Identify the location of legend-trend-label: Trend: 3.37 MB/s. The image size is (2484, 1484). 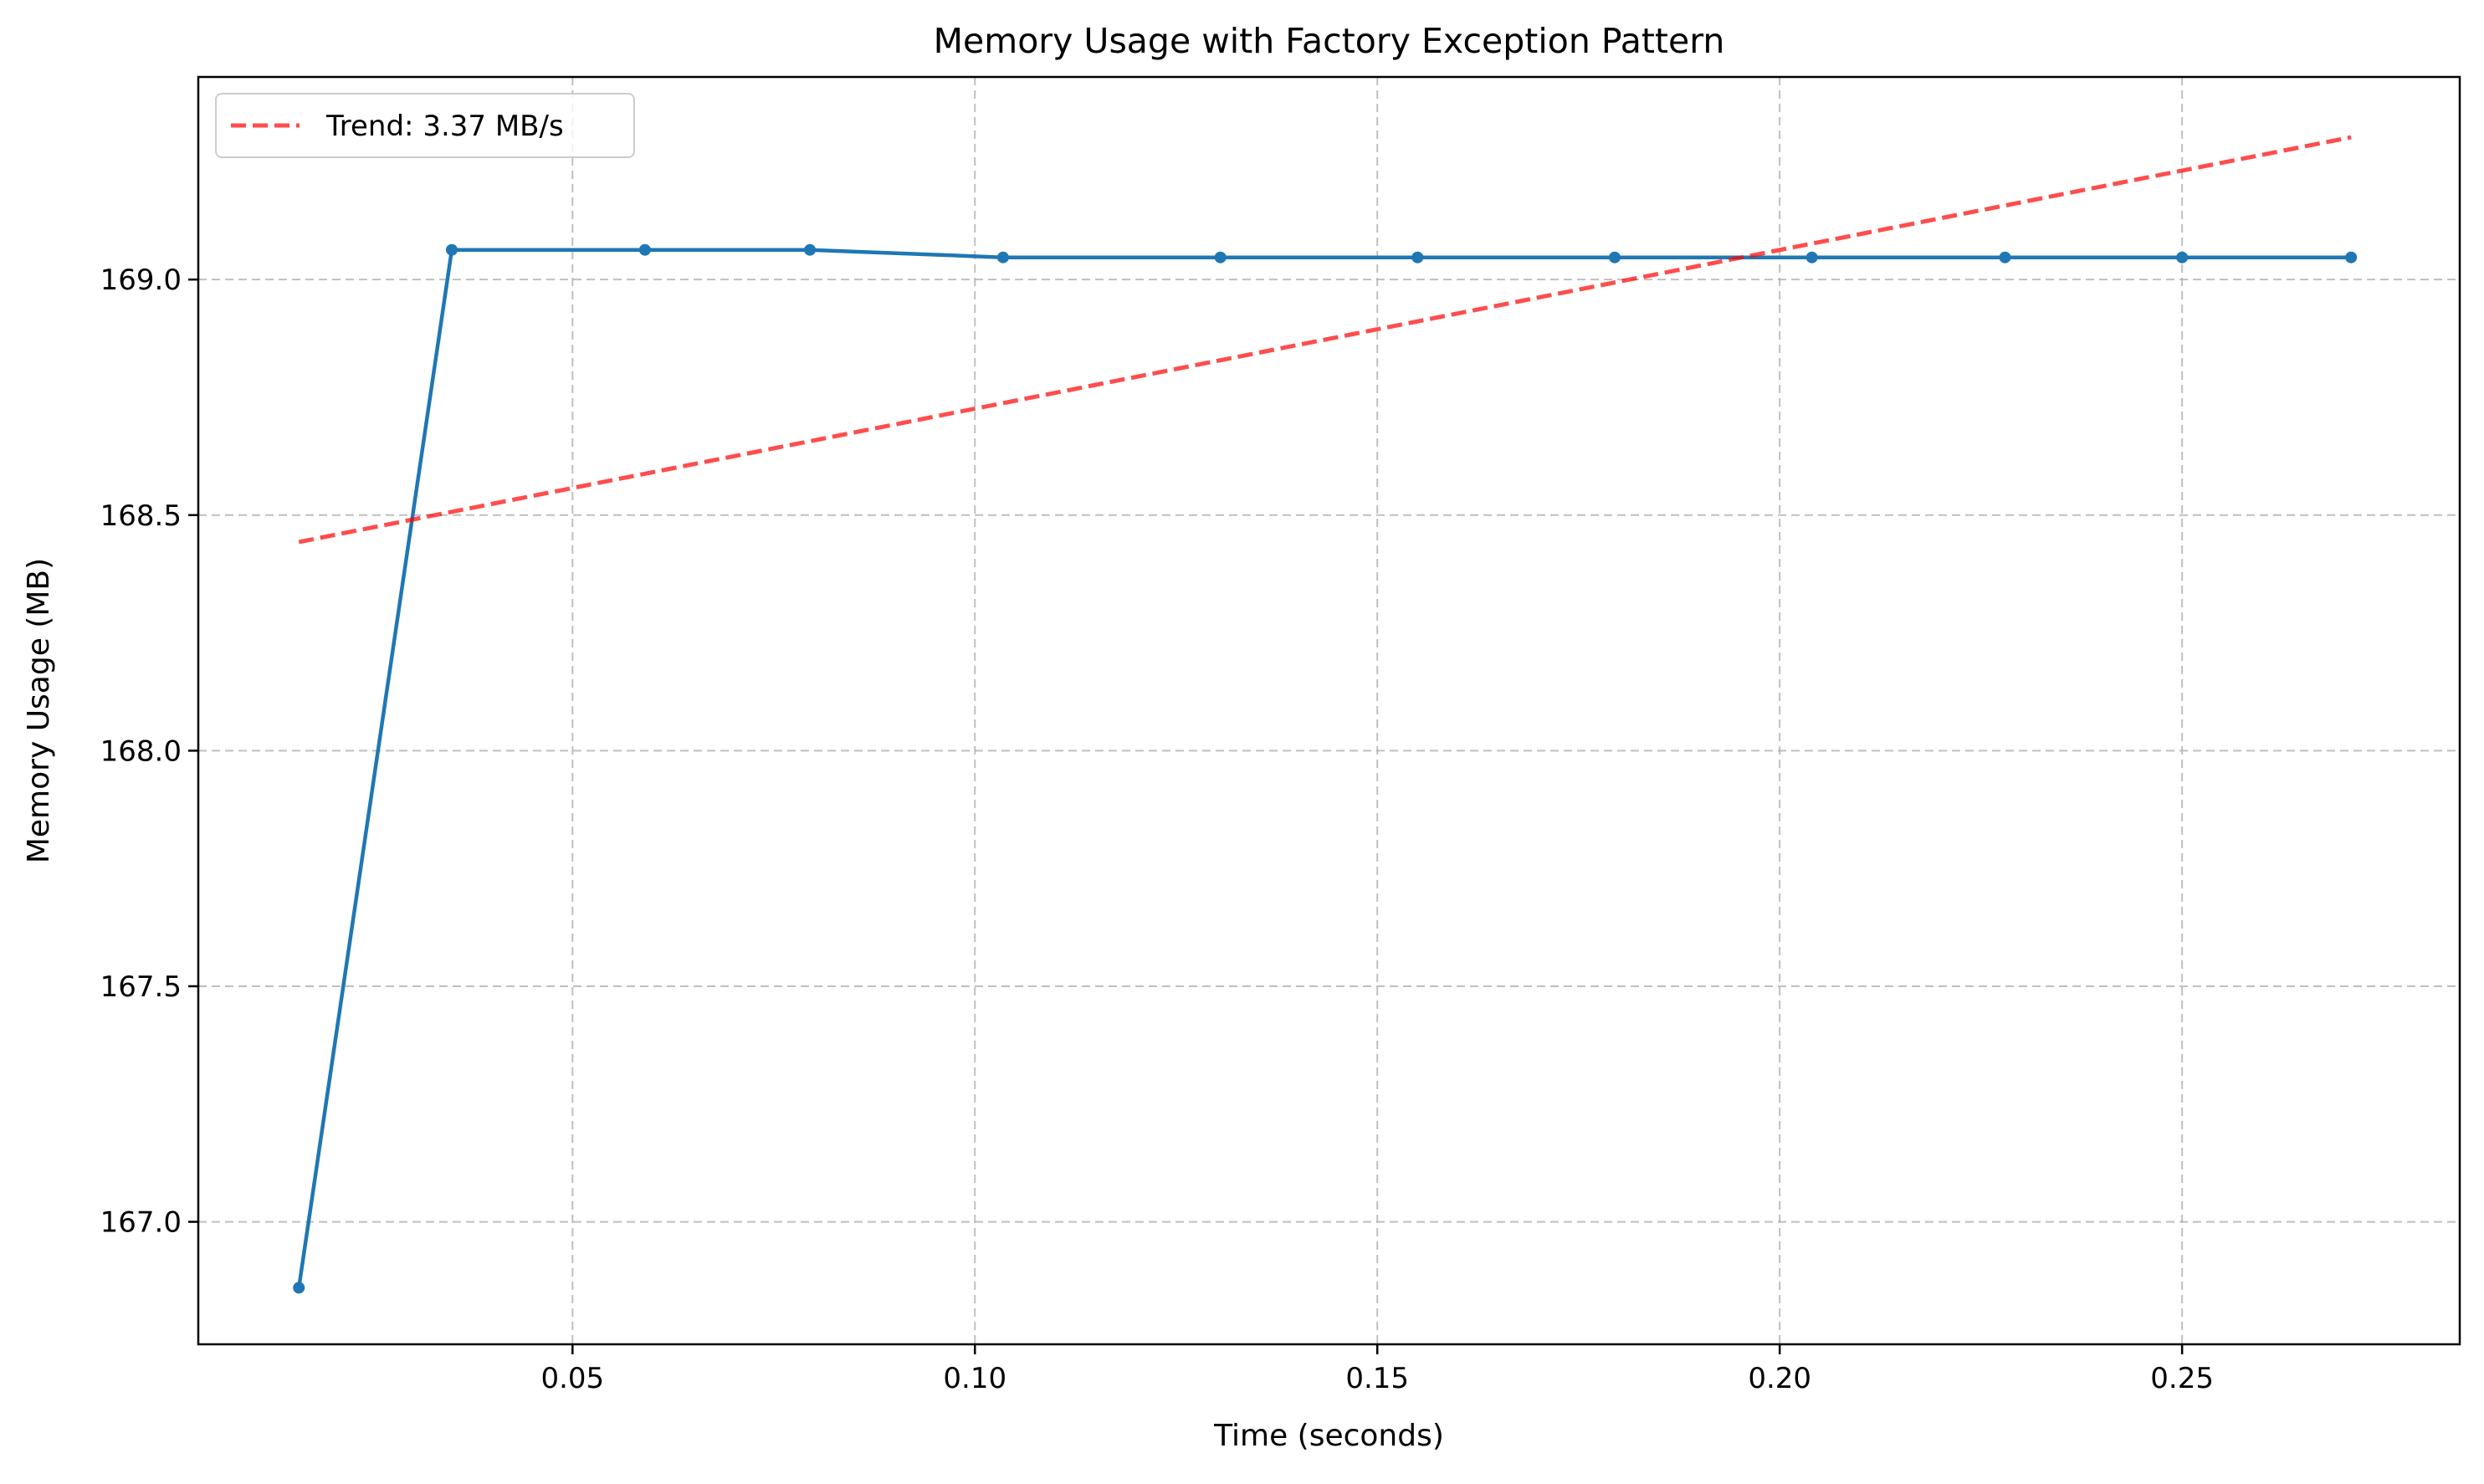
(444, 126).